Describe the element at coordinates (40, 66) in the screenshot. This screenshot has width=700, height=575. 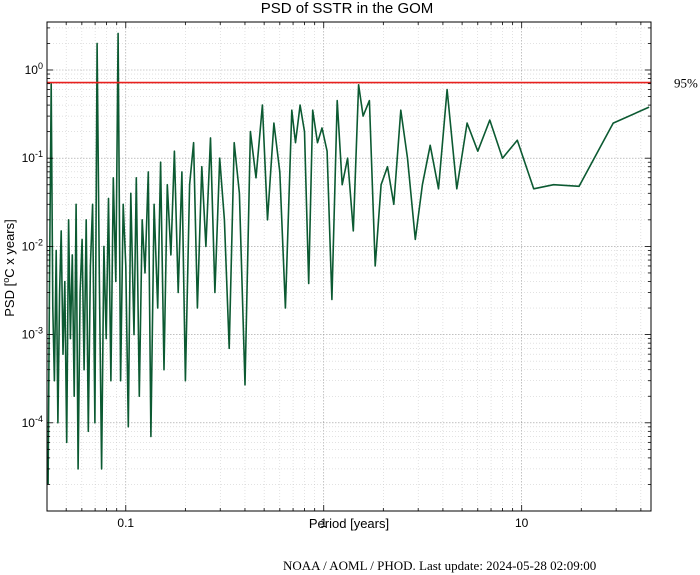
I see `y-tick-exponent: 0` at that location.